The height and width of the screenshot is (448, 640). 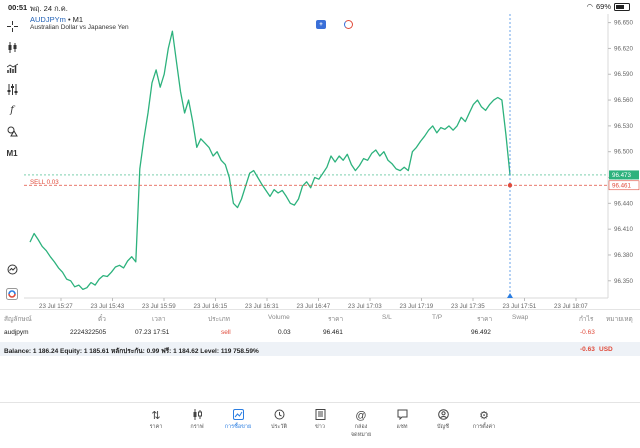 I want to click on row-open-price: 96.461, so click(x=333, y=332).